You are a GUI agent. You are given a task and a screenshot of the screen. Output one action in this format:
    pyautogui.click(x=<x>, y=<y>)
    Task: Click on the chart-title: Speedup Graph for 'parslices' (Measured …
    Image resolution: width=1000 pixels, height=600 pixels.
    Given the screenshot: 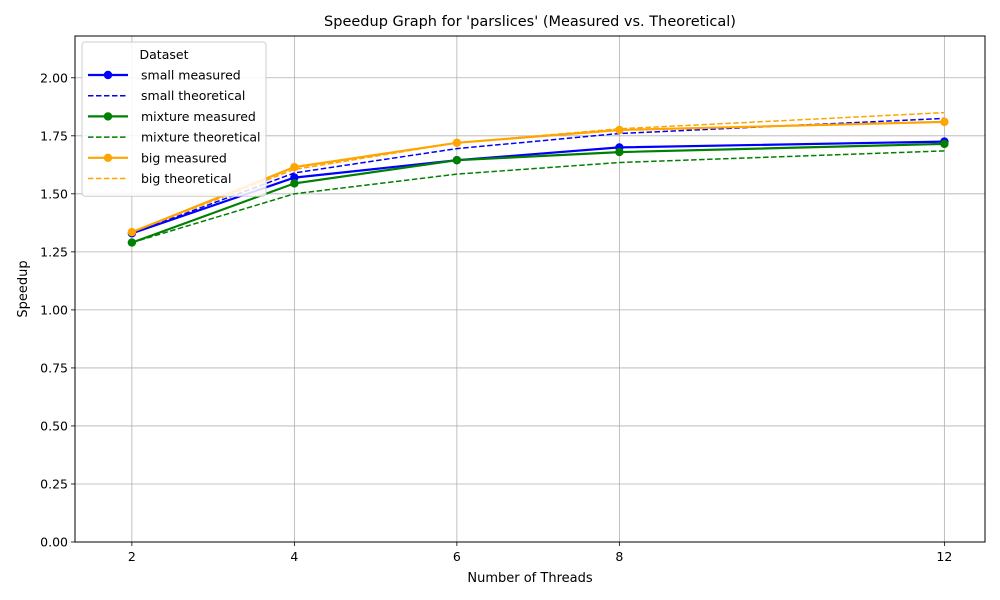 What is the action you would take?
    pyautogui.click(x=530, y=22)
    